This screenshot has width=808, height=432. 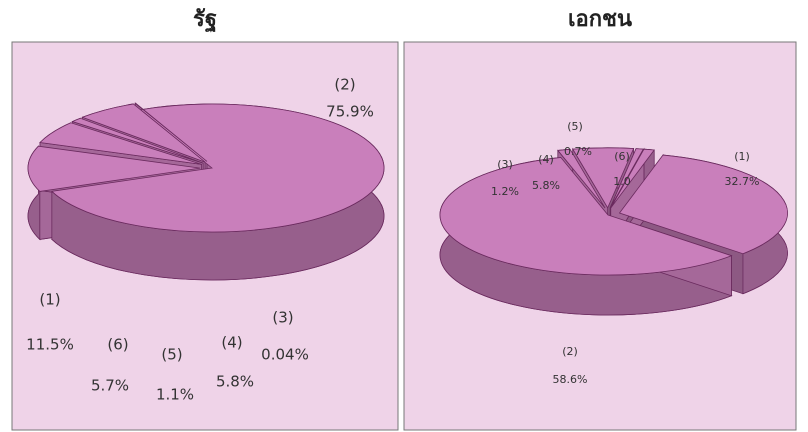 What do you see at coordinates (570, 379) in the screenshot?
I see `slice-value-label: 58.6%` at bounding box center [570, 379].